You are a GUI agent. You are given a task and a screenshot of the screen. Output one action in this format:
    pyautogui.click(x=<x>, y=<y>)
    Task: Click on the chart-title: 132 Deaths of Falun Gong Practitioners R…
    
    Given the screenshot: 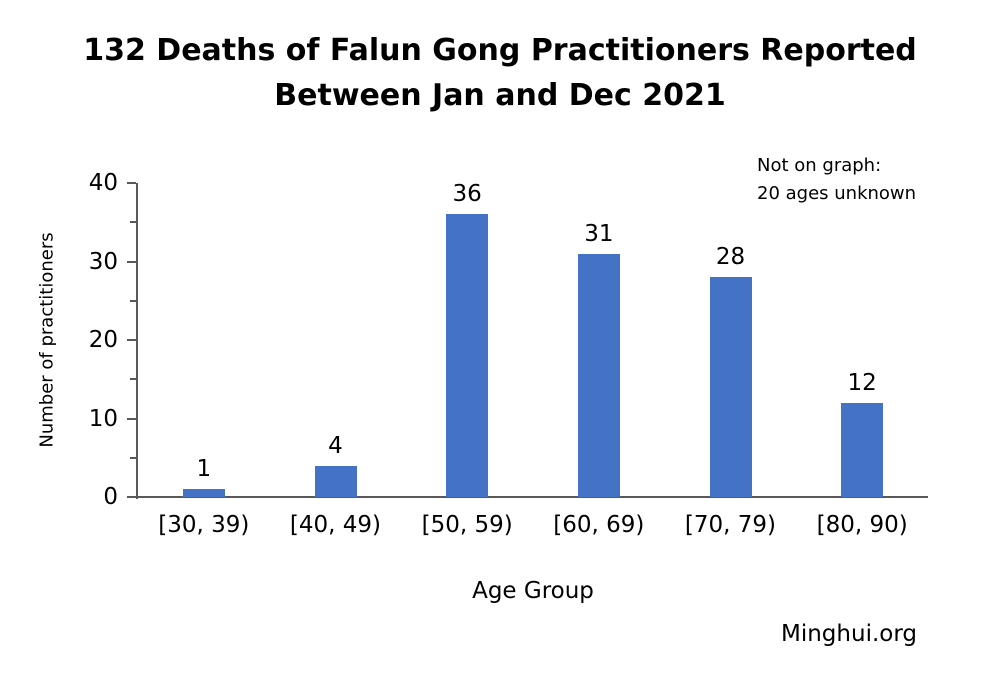 What is the action you would take?
    pyautogui.click(x=500, y=73)
    